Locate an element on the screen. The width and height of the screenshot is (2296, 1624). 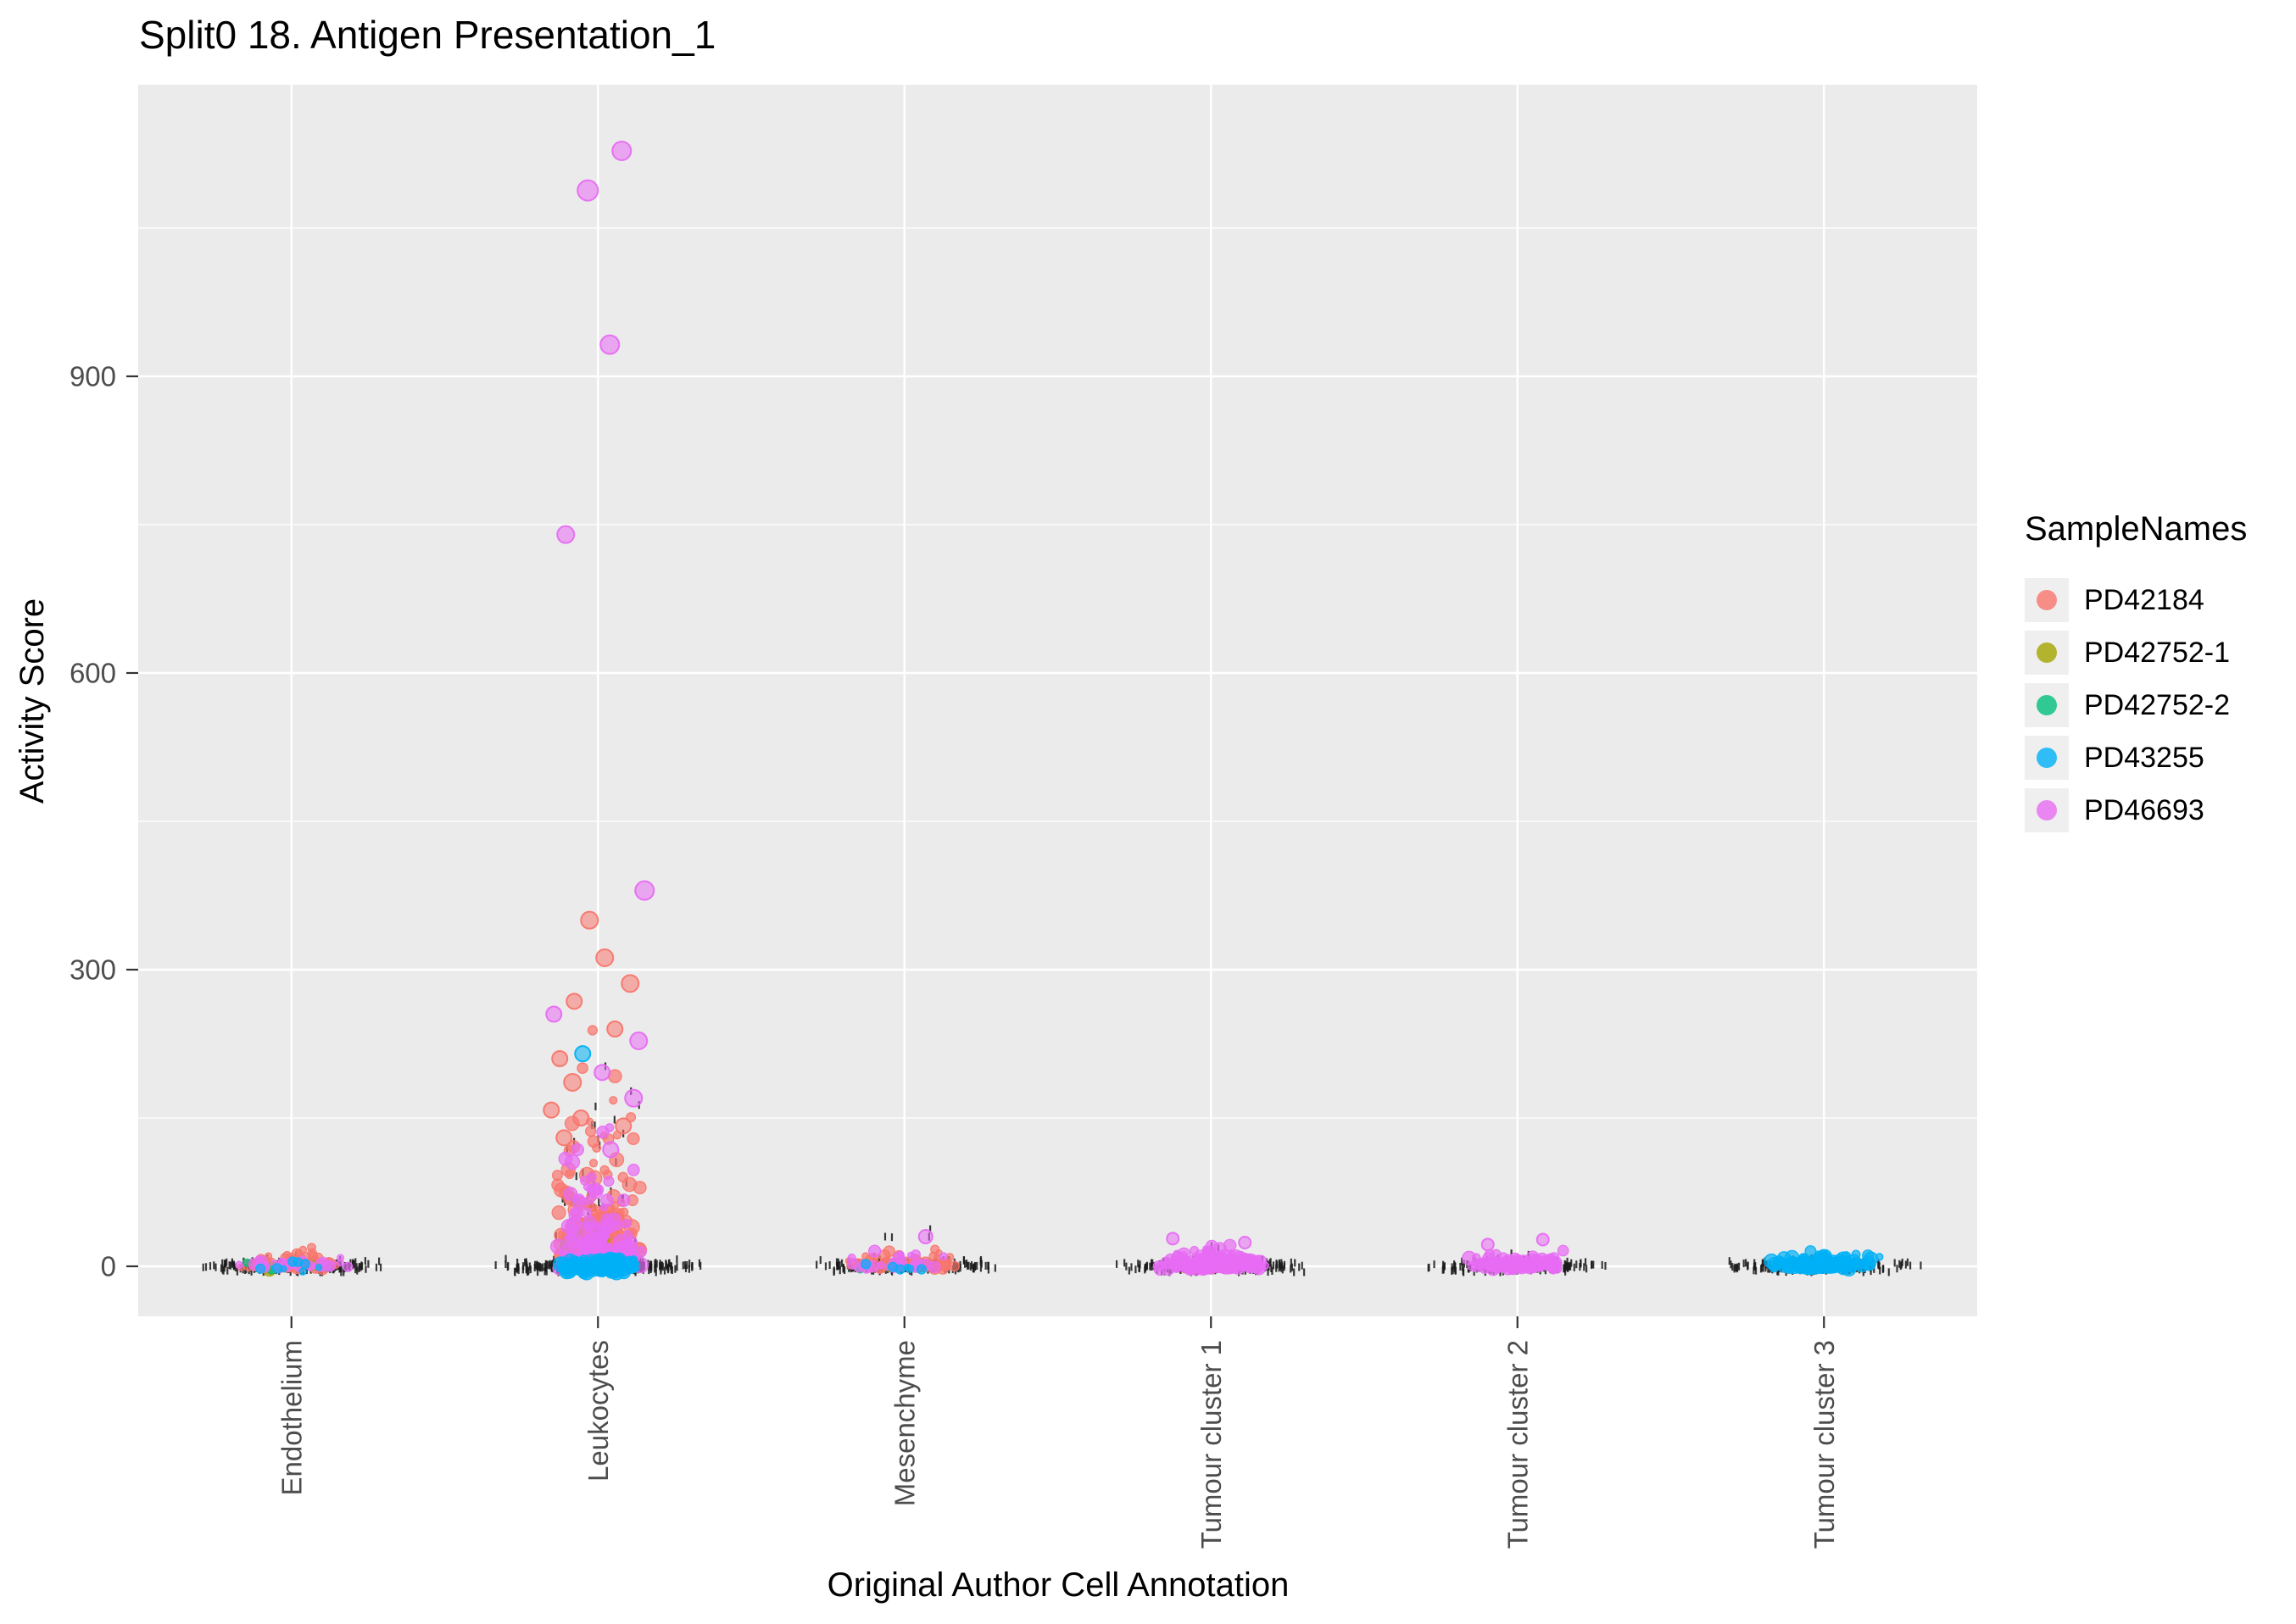
legend-entry-label: PD42752-1 is located at coordinates (2157, 652).